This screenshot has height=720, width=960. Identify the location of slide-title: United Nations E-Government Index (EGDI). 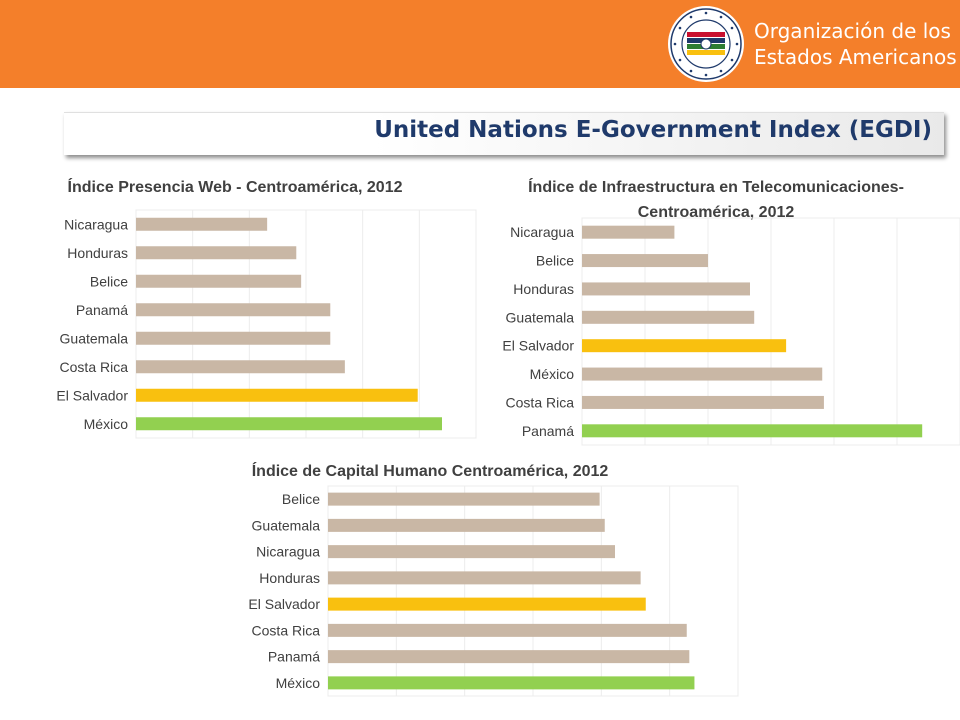
(653, 130).